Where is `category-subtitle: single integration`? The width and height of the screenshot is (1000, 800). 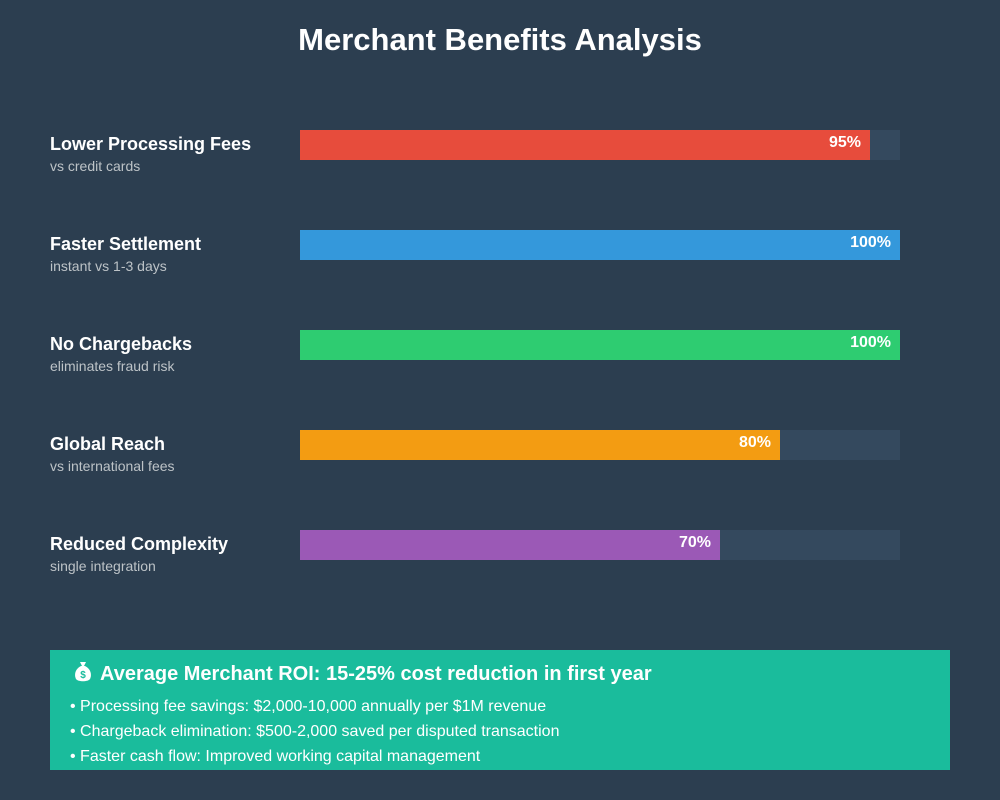 category-subtitle: single integration is located at coordinates (103, 566).